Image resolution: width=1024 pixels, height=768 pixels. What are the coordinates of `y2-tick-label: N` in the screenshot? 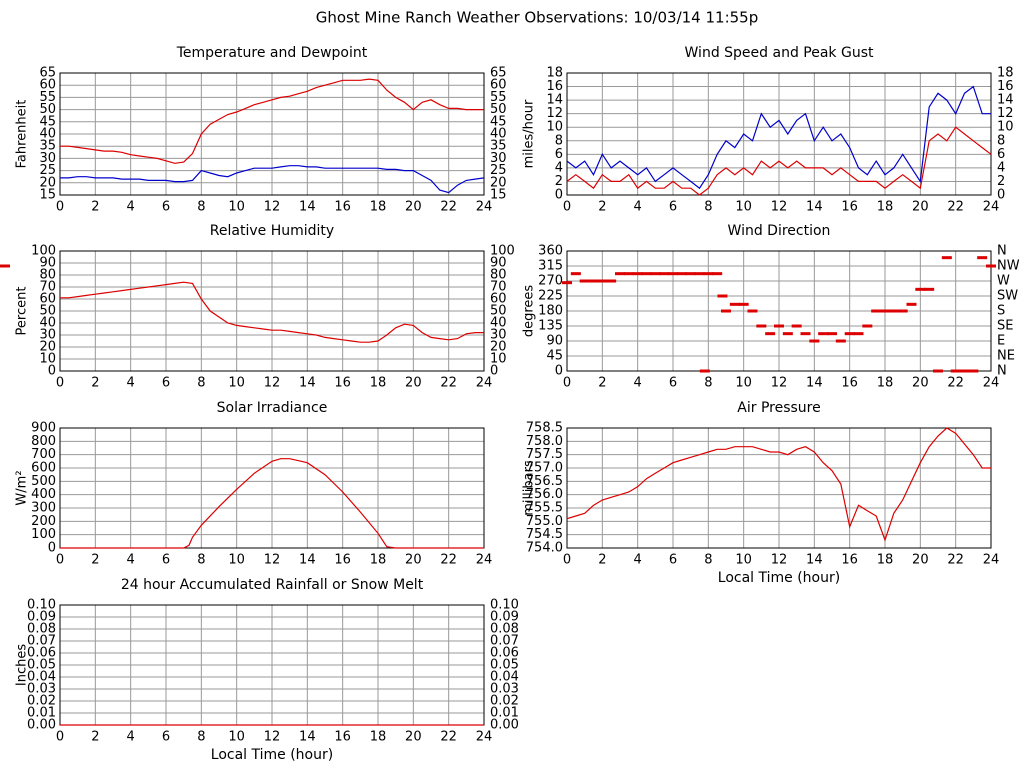 It's located at (1002, 251).